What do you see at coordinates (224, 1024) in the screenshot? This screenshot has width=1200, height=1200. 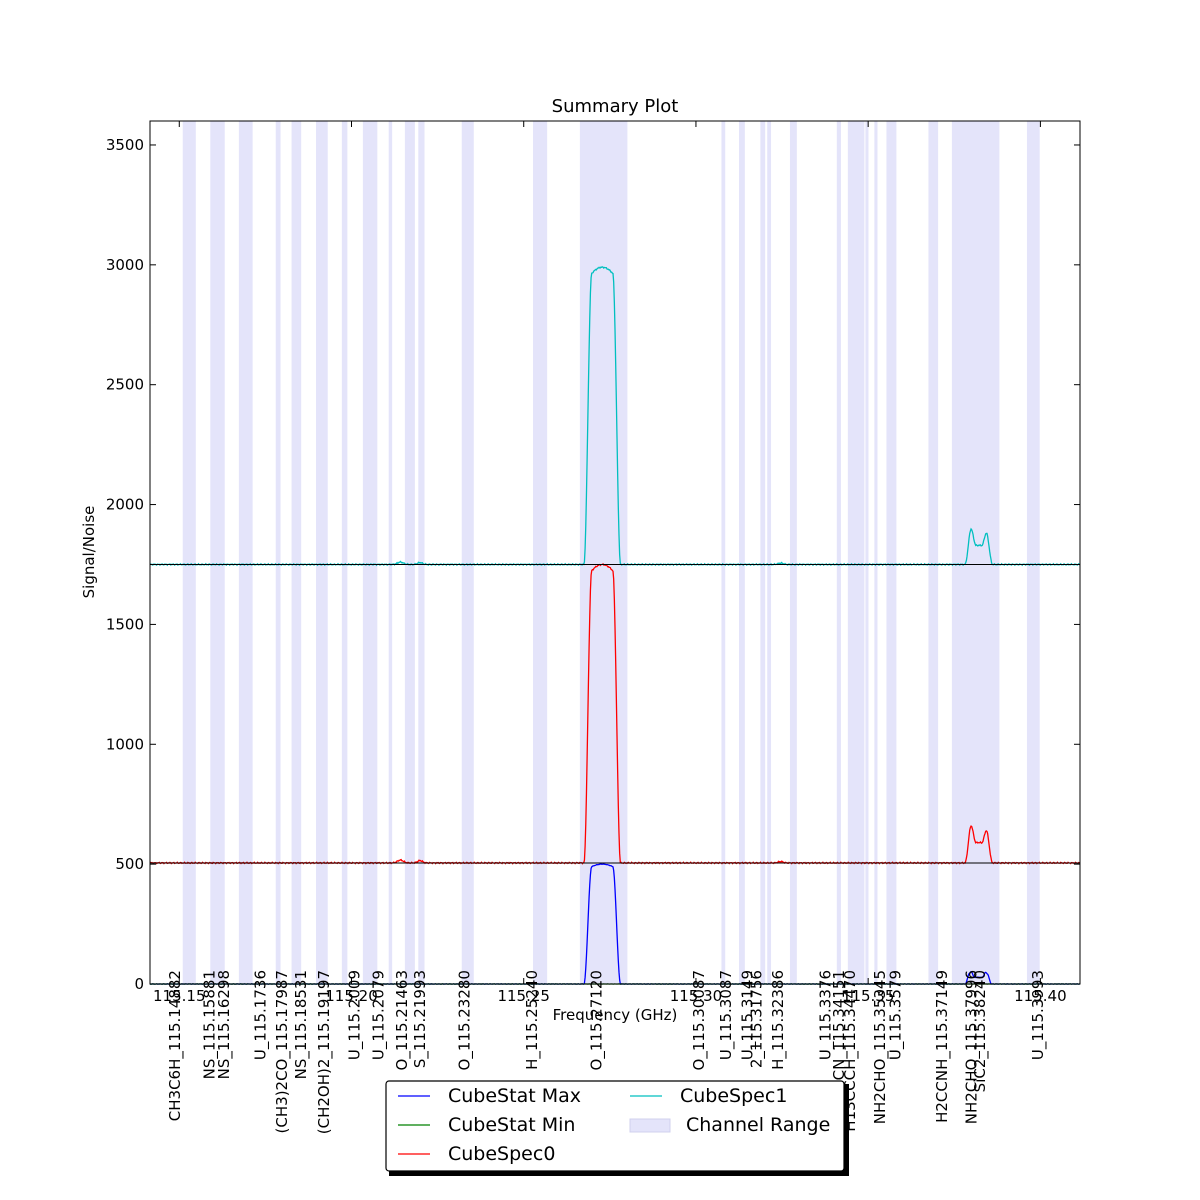 I see `line-id-label: NS_115.16298` at bounding box center [224, 1024].